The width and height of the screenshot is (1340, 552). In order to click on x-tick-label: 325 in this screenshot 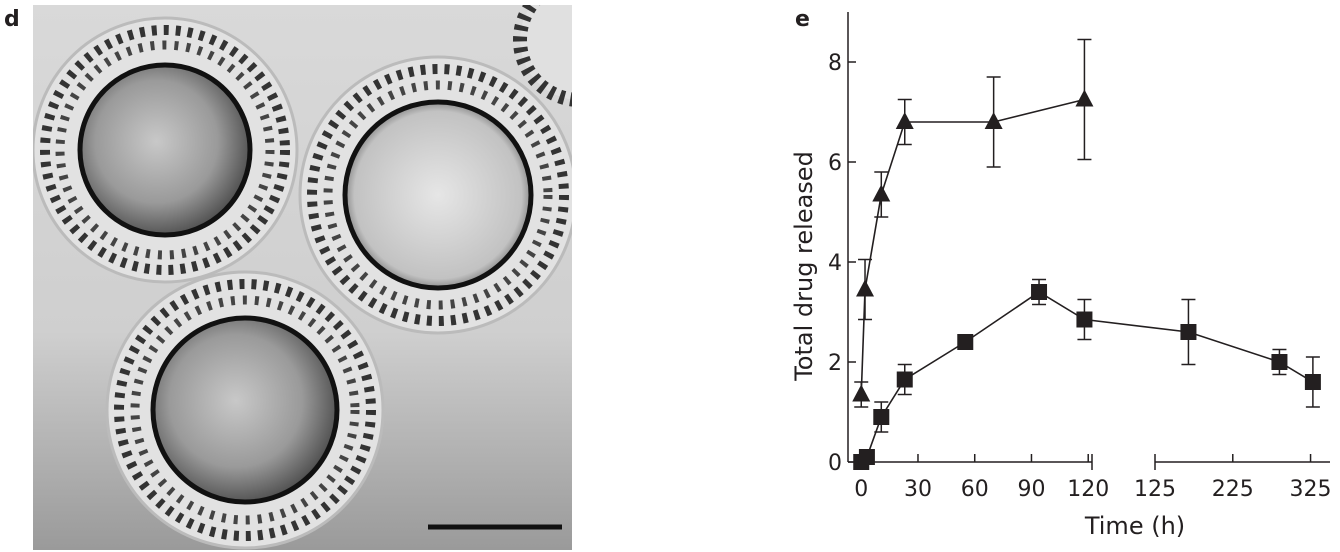, I will do `click(1311, 489)`.